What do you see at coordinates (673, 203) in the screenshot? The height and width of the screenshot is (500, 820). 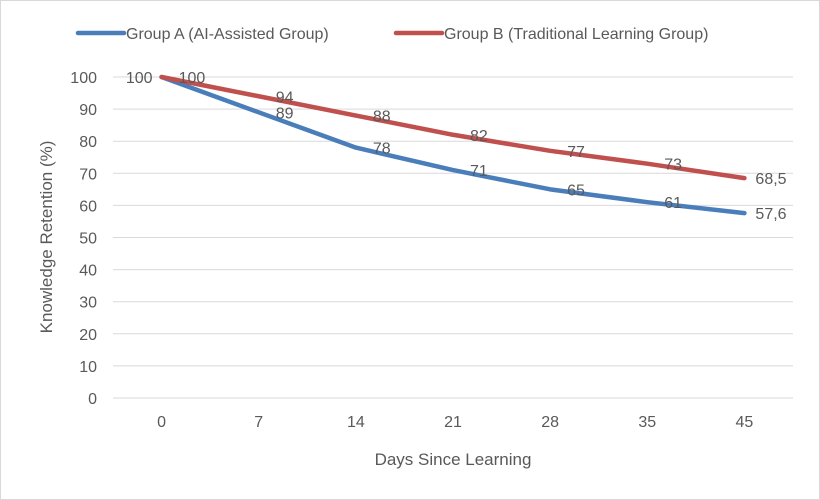 I see `data-label: 61` at bounding box center [673, 203].